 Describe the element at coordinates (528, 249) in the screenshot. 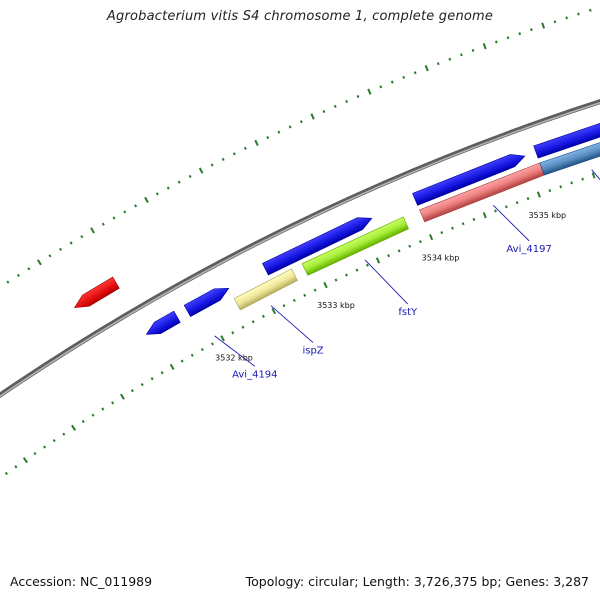

I see `gene-label: Avi_4197` at that location.